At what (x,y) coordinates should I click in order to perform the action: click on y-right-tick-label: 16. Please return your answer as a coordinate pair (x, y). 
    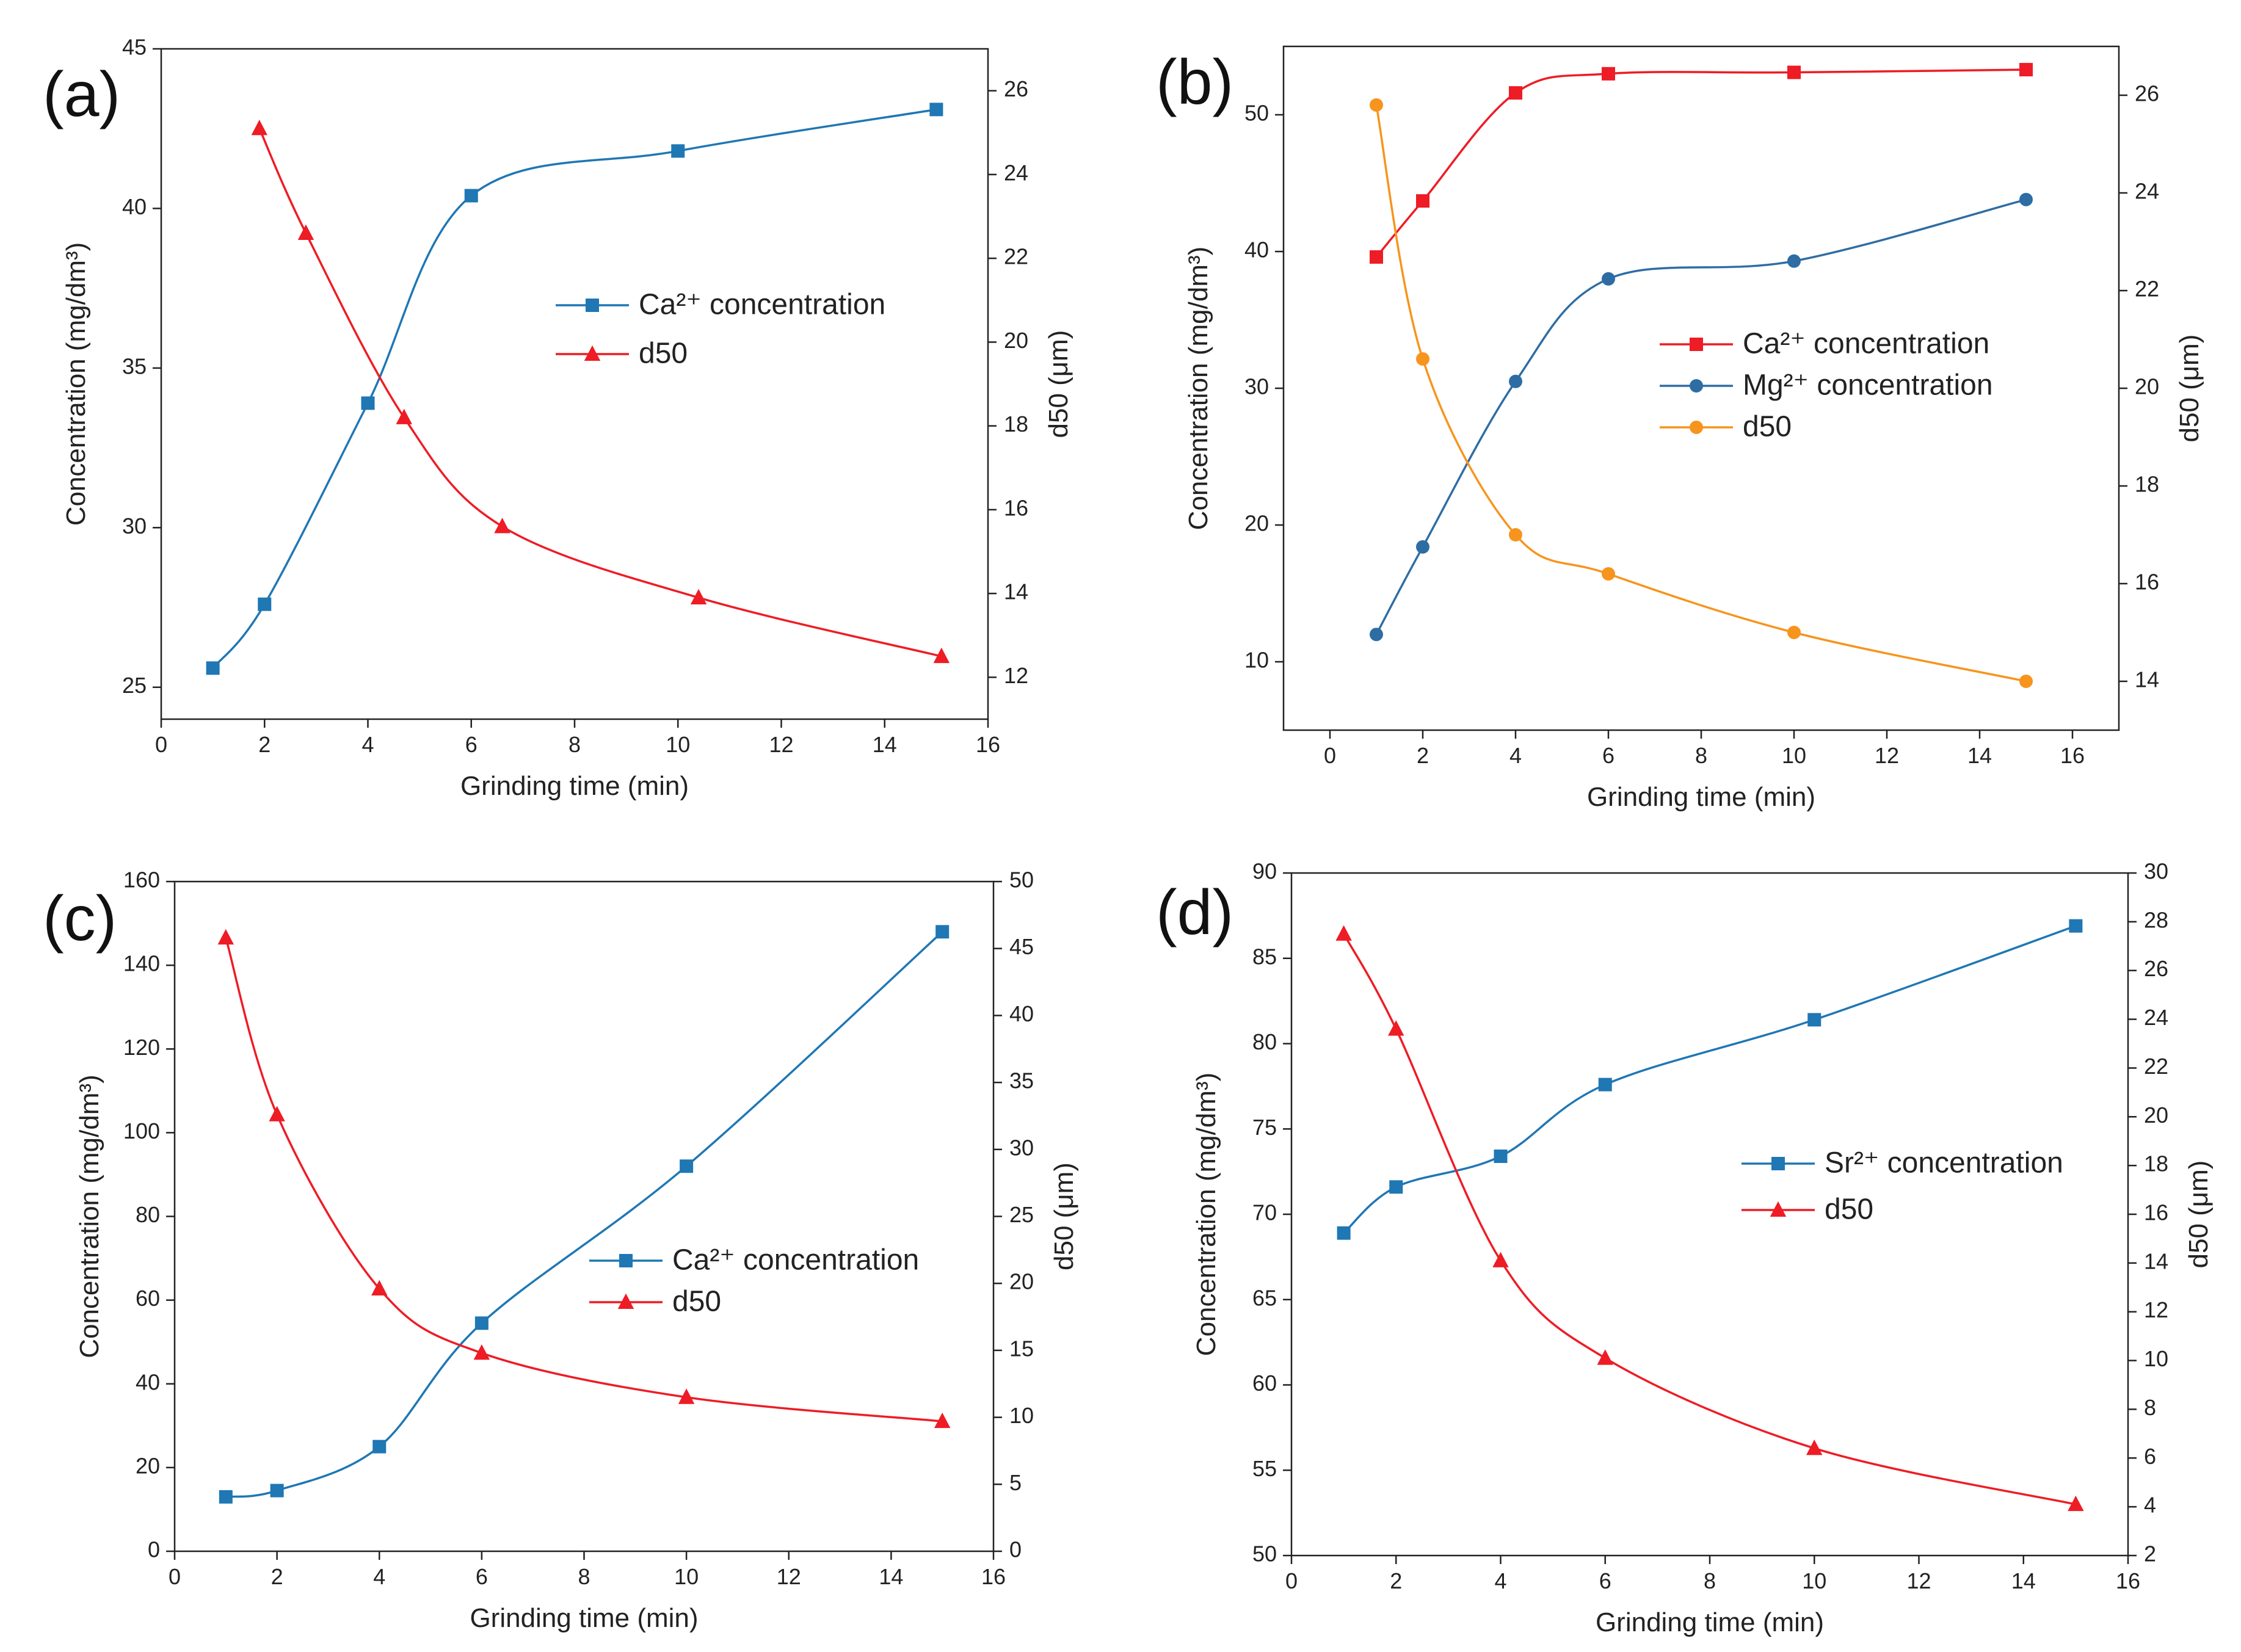
    Looking at the image, I should click on (2156, 1212).